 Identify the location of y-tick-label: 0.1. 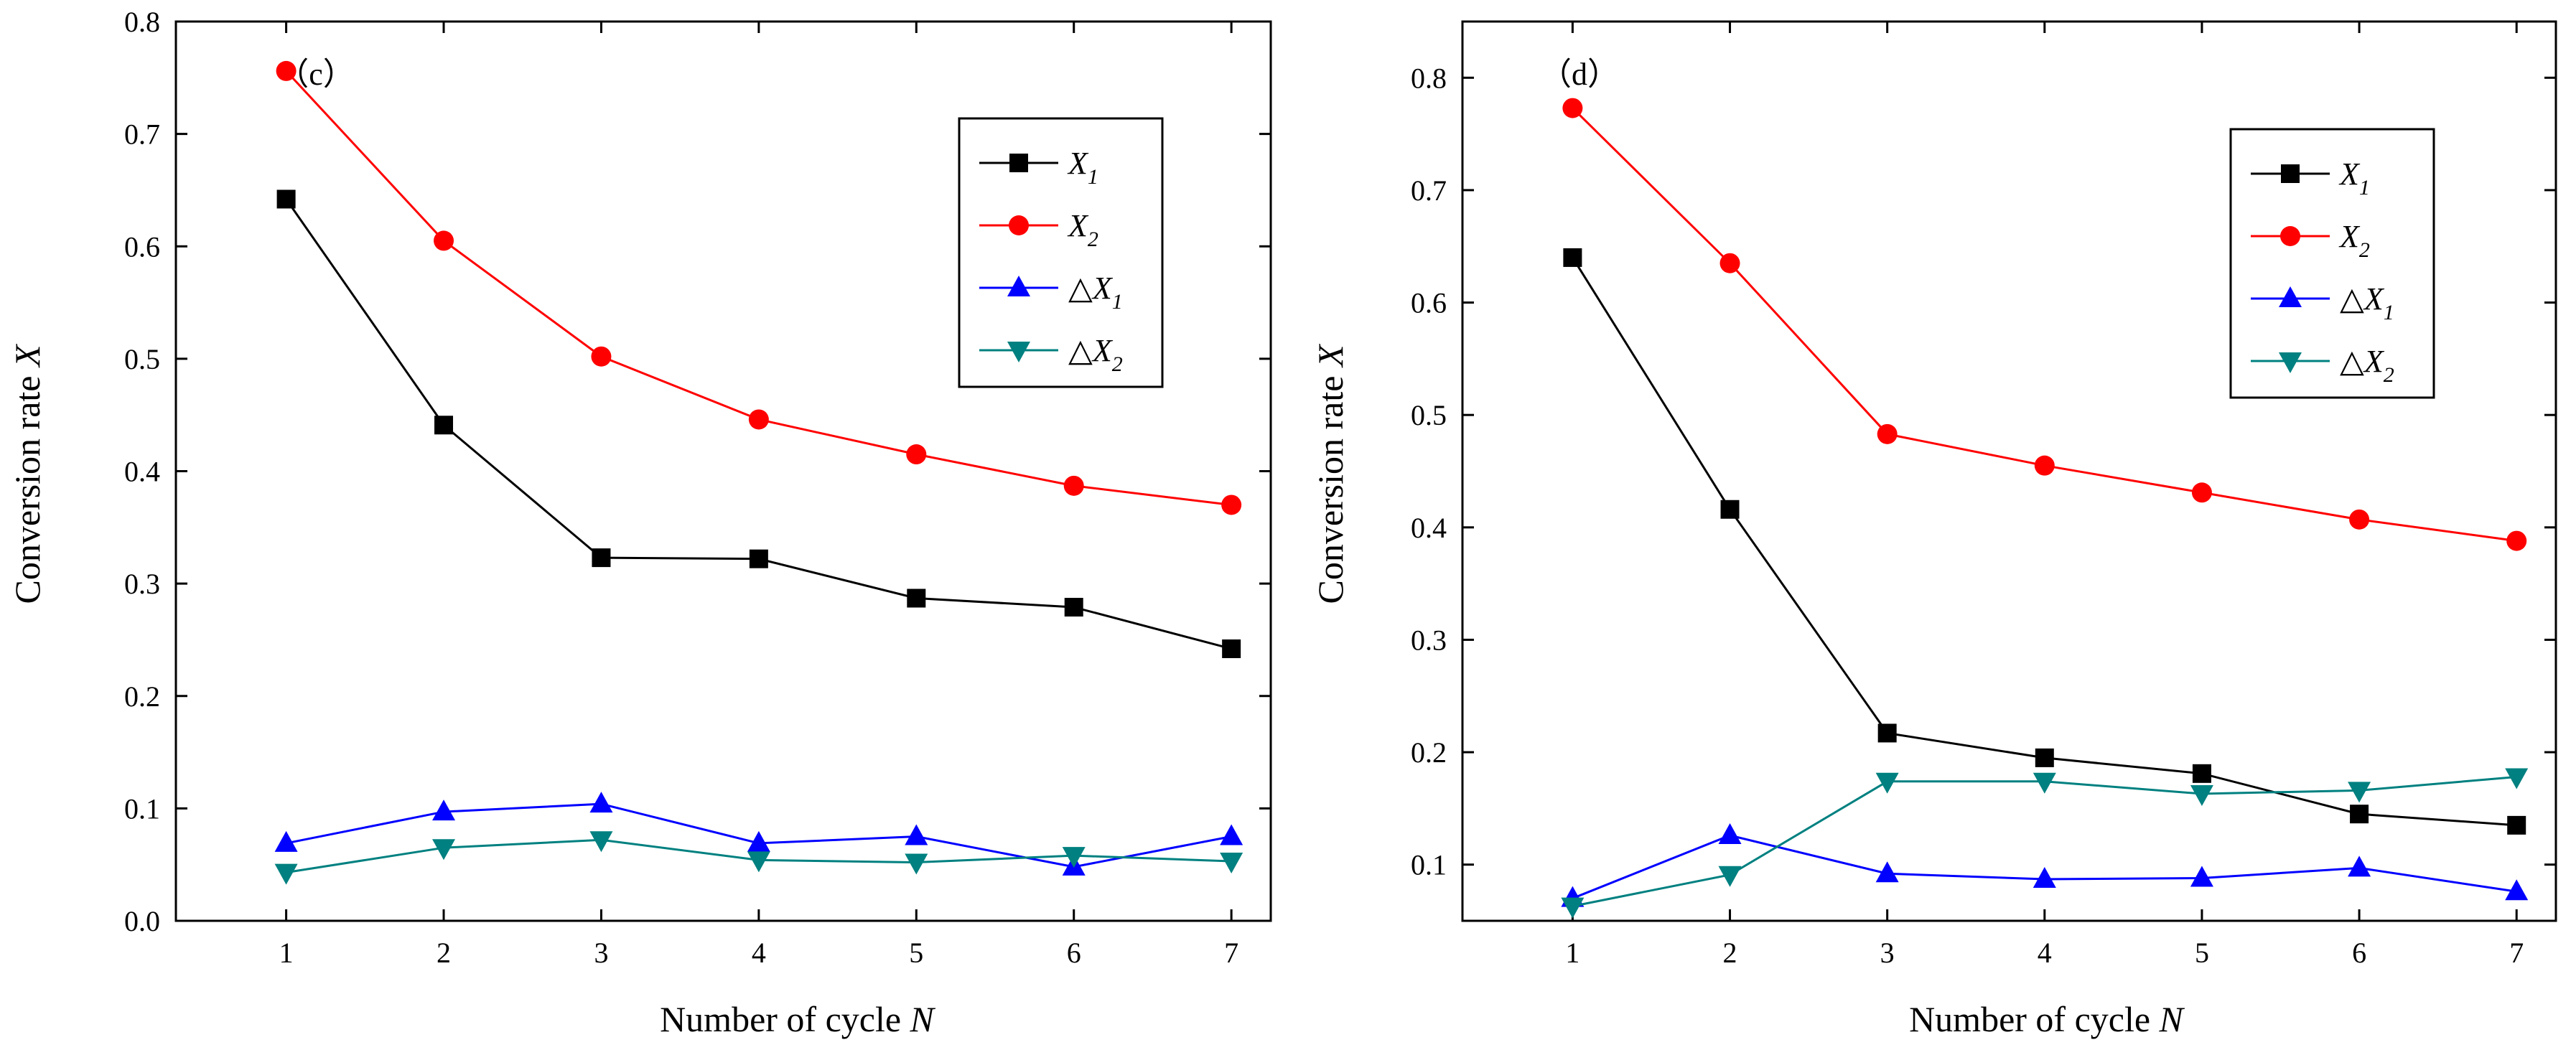
(1429, 865).